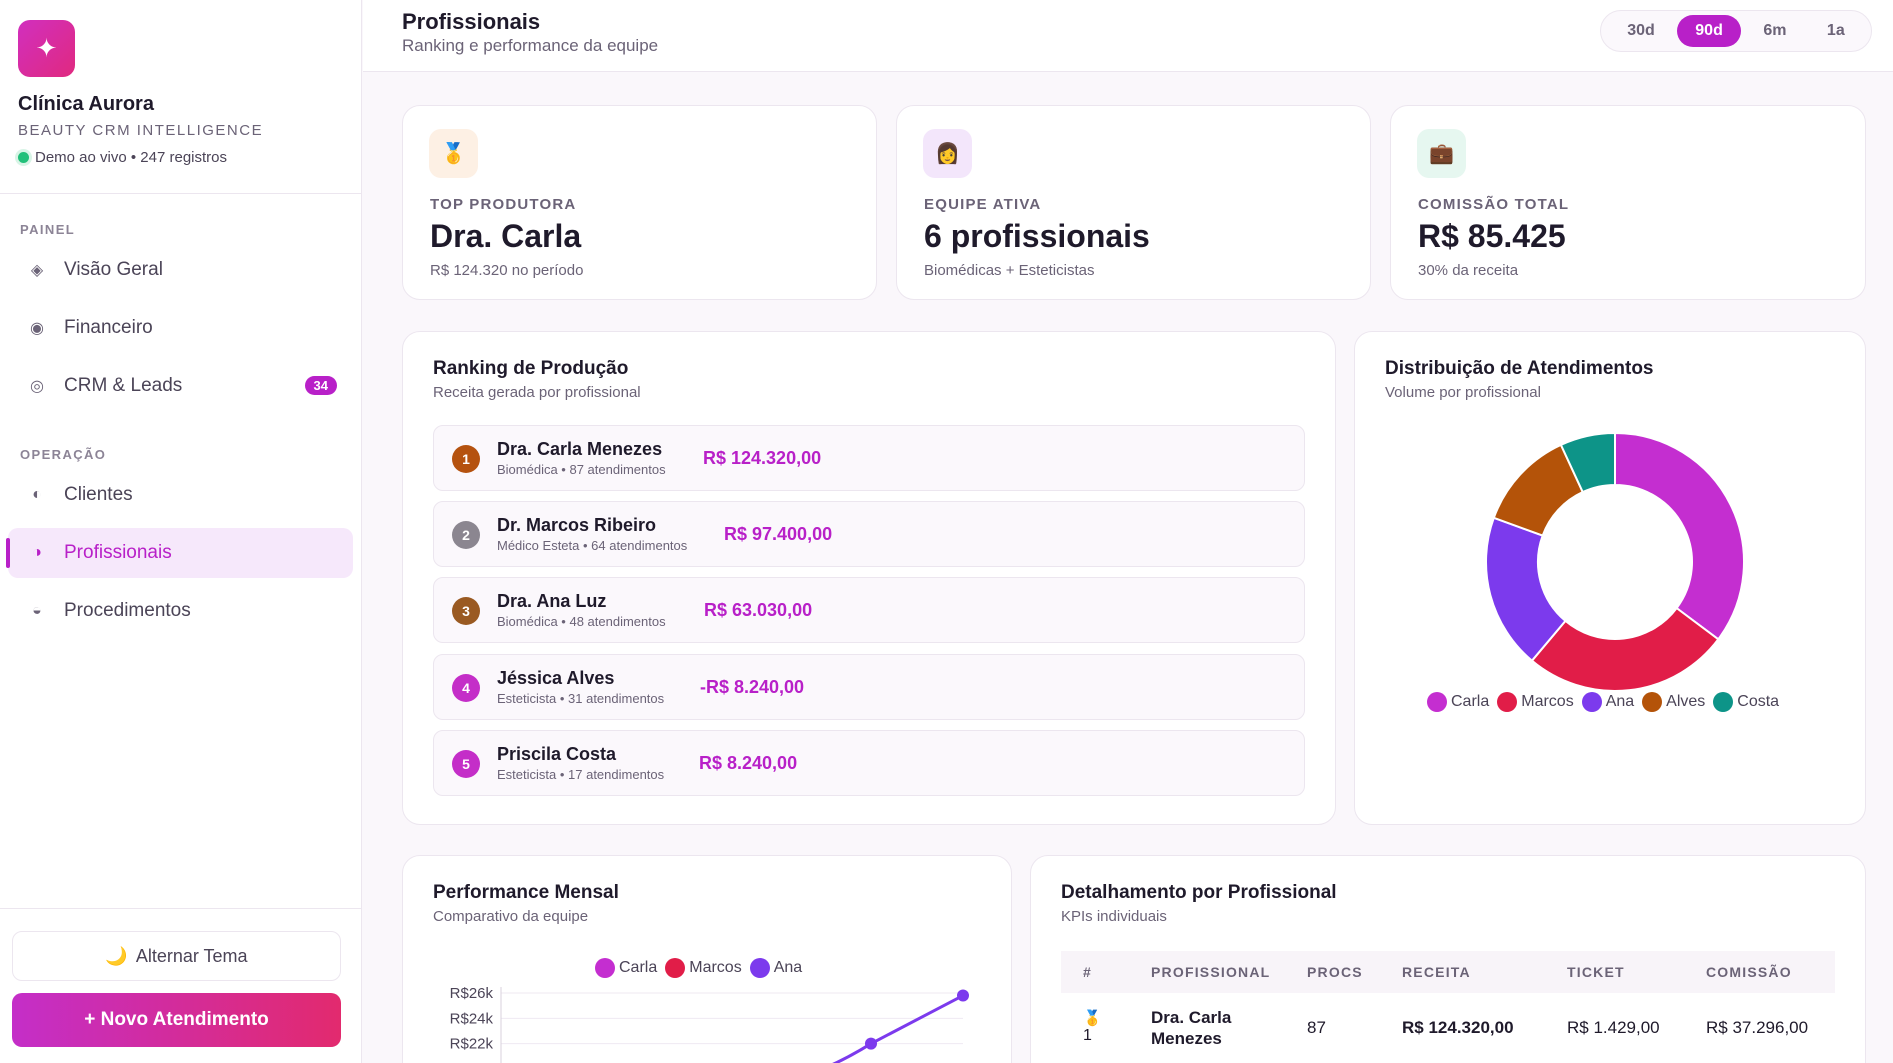  What do you see at coordinates (1211, 972) in the screenshot?
I see `column-header: PROFISSIONAL` at bounding box center [1211, 972].